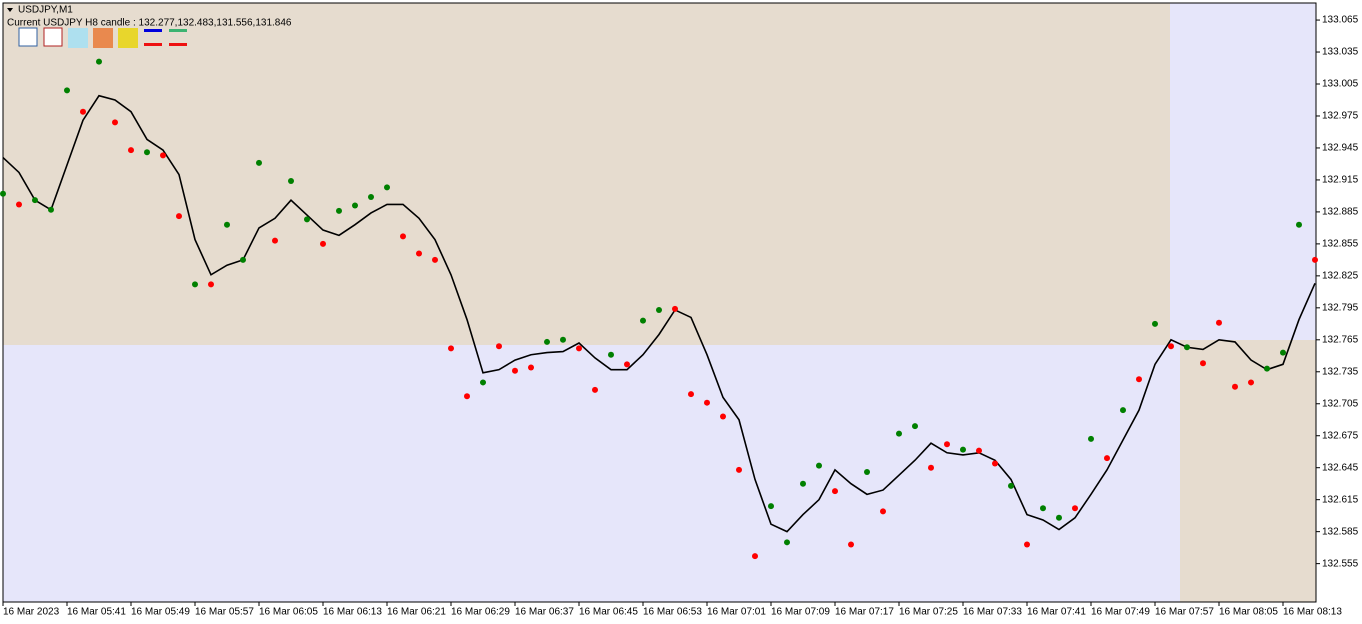  What do you see at coordinates (1248, 612) in the screenshot?
I see `x-tick-label: 16 Mar 08:05` at bounding box center [1248, 612].